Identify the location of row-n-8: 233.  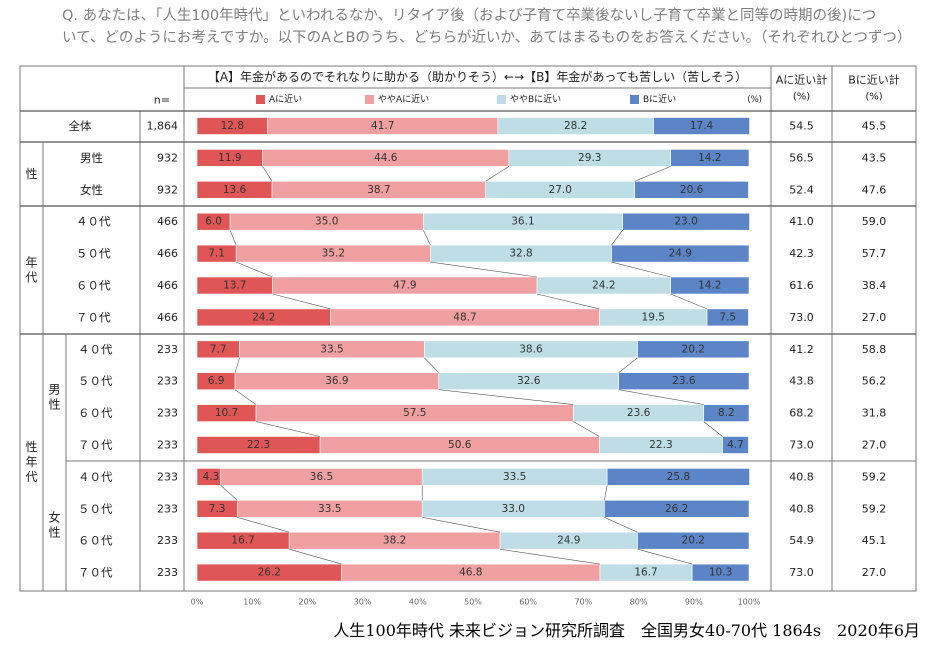
(167, 349).